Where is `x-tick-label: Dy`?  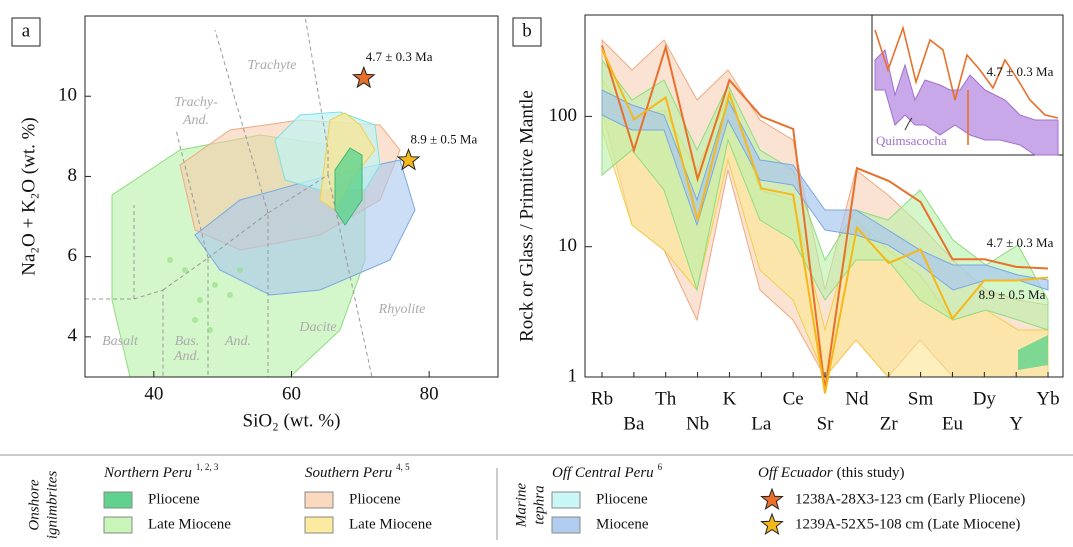 x-tick-label: Dy is located at coordinates (985, 398).